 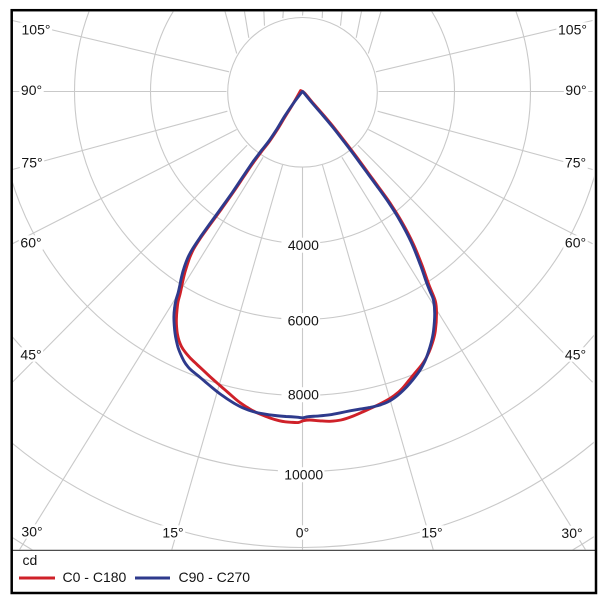 What do you see at coordinates (95, 577) in the screenshot?
I see `svg-text: C0 - C180` at bounding box center [95, 577].